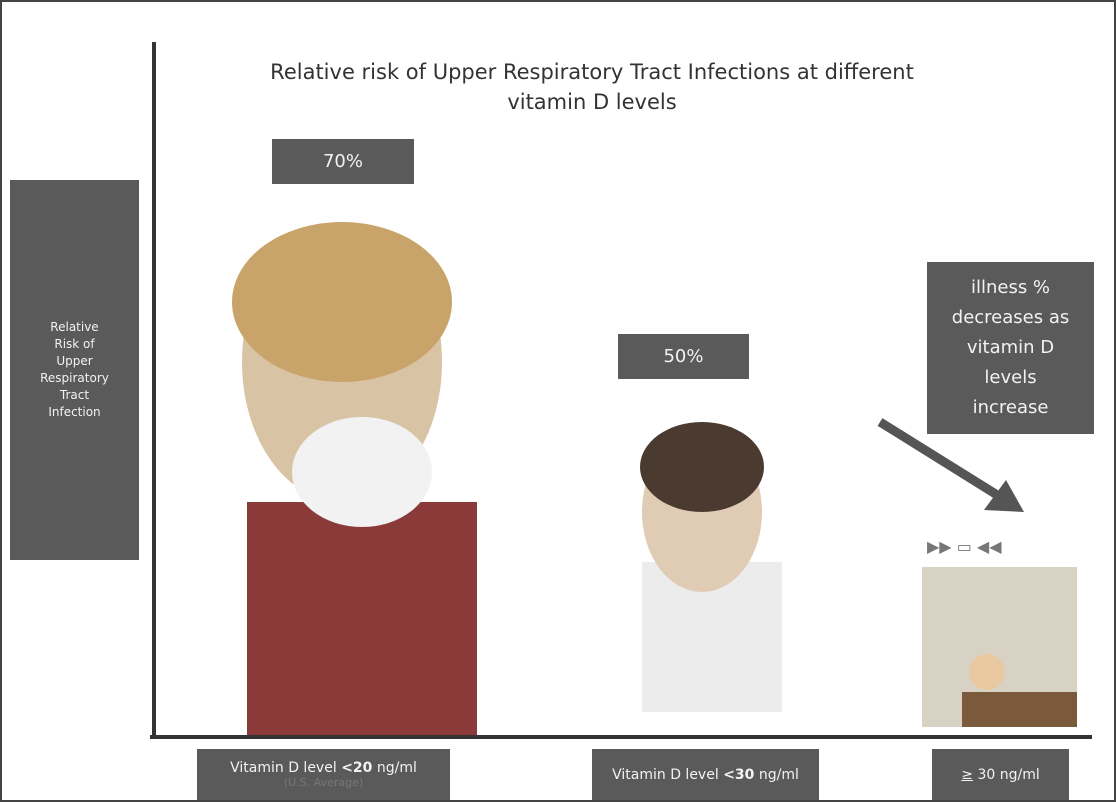 This screenshot has width=1116, height=802. Describe the element at coordinates (967, 774) in the screenshot. I see `label-part: ≥` at that location.